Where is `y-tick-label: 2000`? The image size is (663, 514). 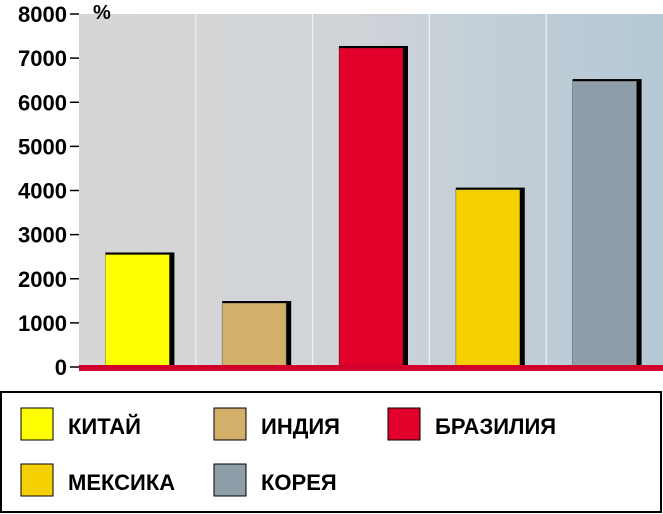 y-tick-label: 2000 is located at coordinates (42, 279).